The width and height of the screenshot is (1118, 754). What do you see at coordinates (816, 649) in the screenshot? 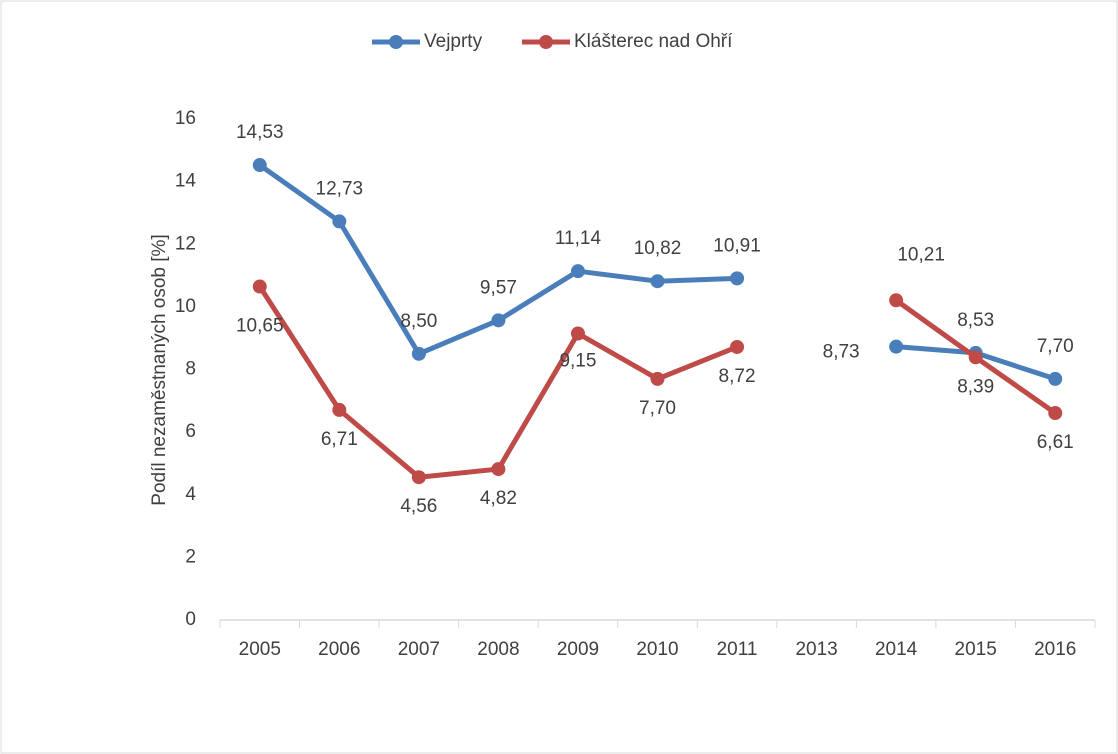
I see `x-tick-label: 2013` at bounding box center [816, 649].